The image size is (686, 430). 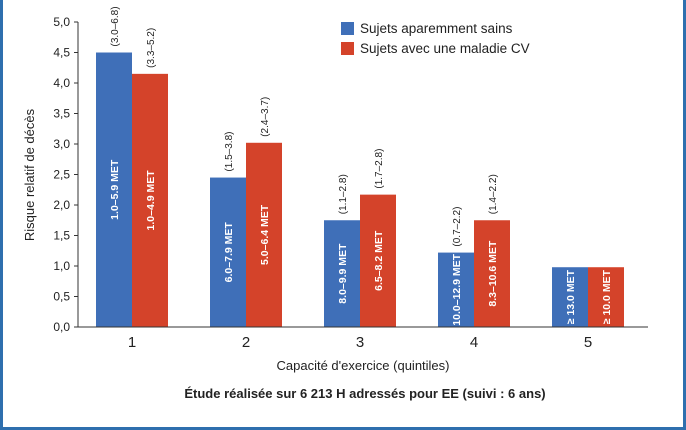 I want to click on bar-met-label: 1.0–4.9 MET, so click(x=151, y=200).